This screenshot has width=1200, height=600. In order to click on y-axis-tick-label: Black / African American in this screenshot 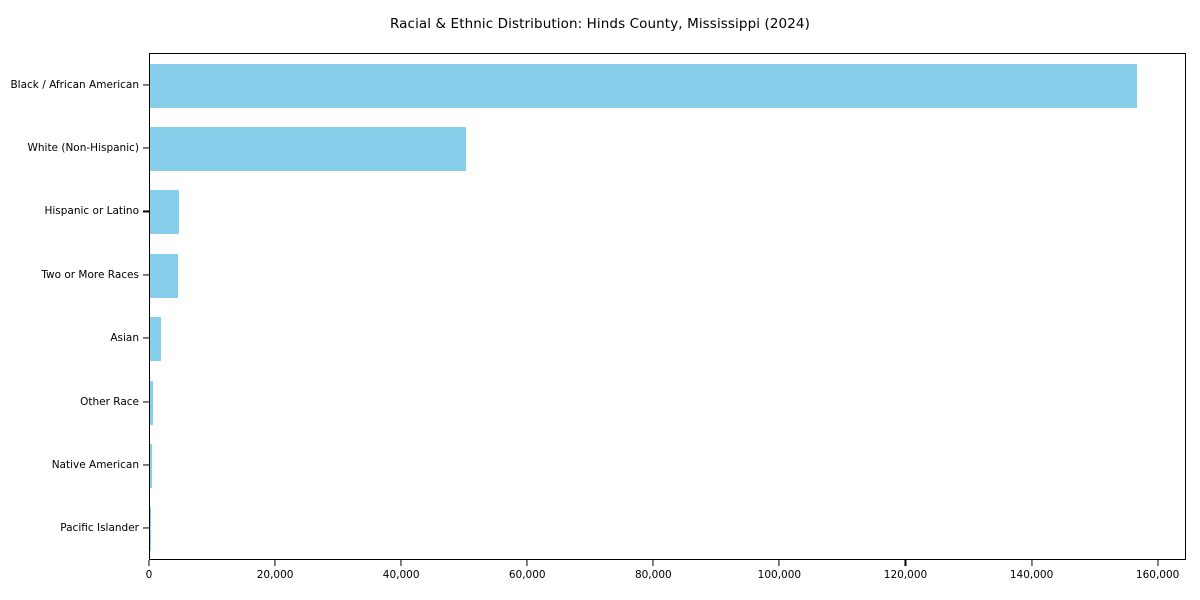, I will do `click(74, 84)`.